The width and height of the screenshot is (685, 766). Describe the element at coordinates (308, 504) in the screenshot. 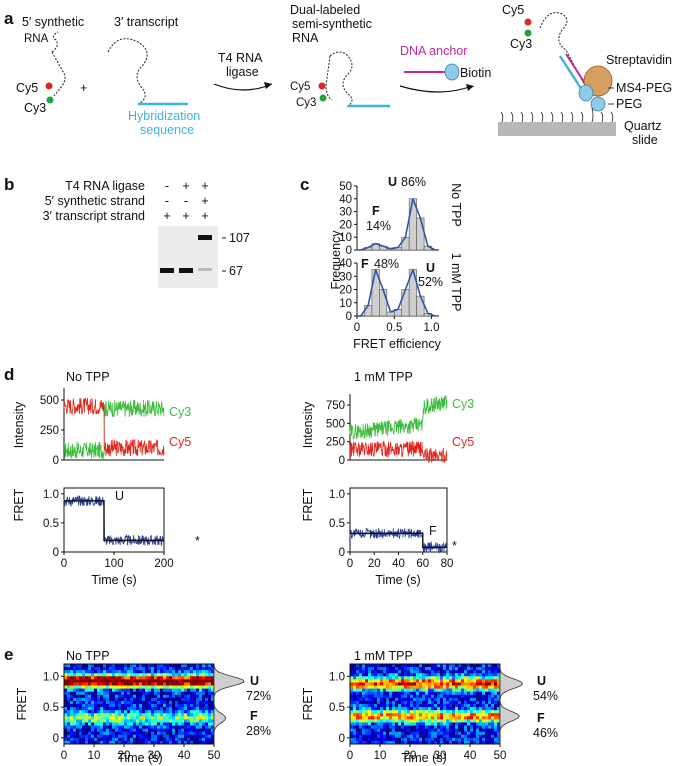

I see `d-right-fret-label: FRET` at that location.